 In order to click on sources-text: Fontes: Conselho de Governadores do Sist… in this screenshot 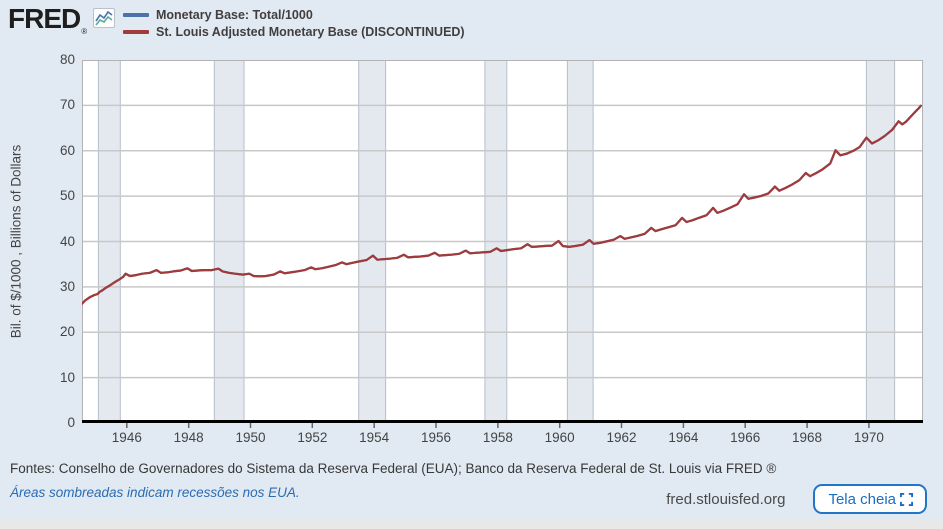, I will do `click(393, 468)`.